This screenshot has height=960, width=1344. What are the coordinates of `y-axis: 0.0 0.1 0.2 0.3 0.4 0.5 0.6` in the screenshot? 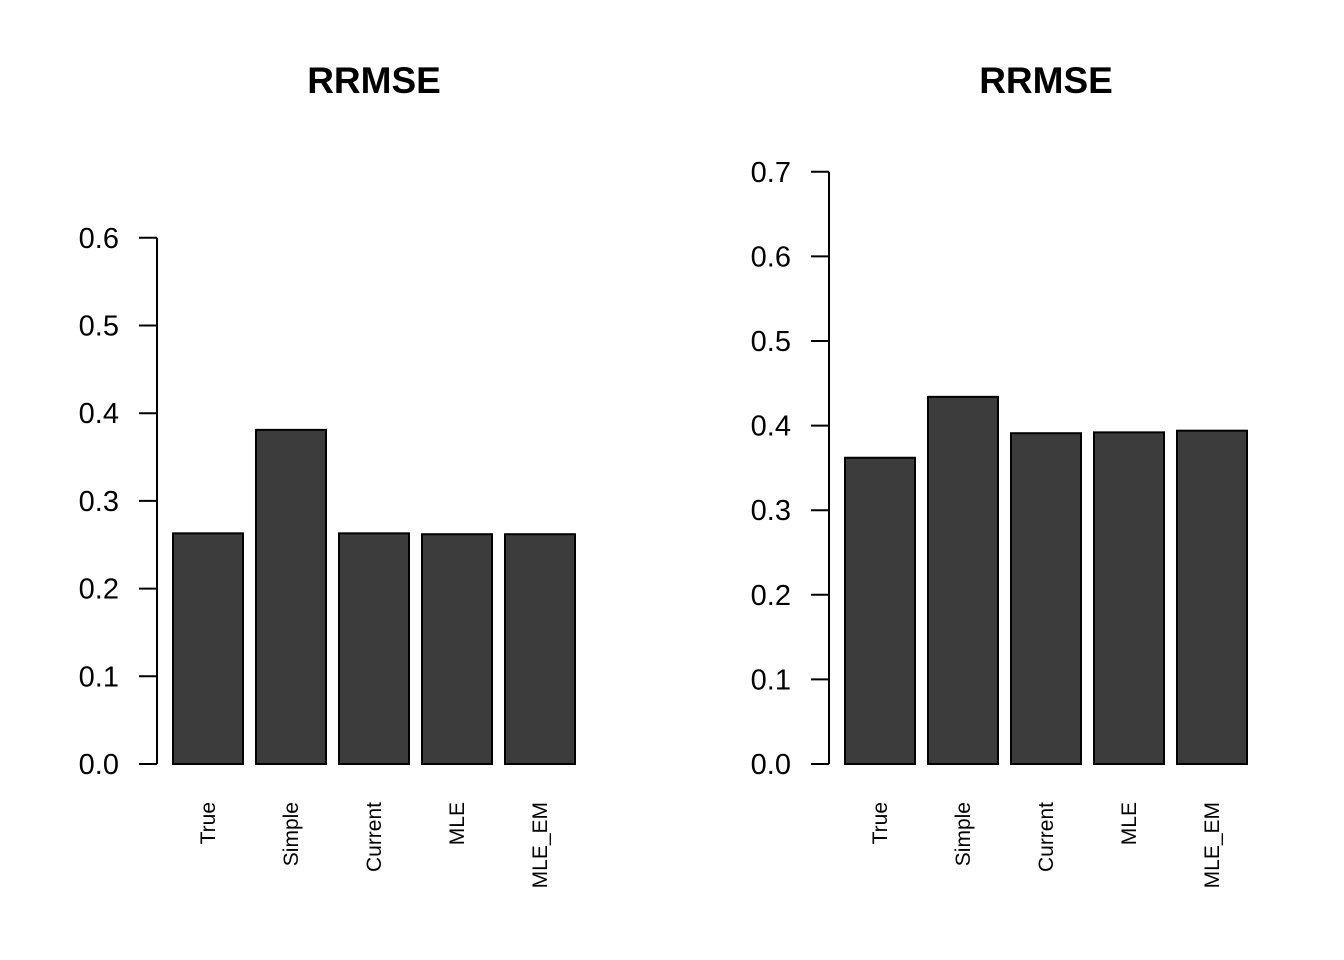 It's located at (118, 502).